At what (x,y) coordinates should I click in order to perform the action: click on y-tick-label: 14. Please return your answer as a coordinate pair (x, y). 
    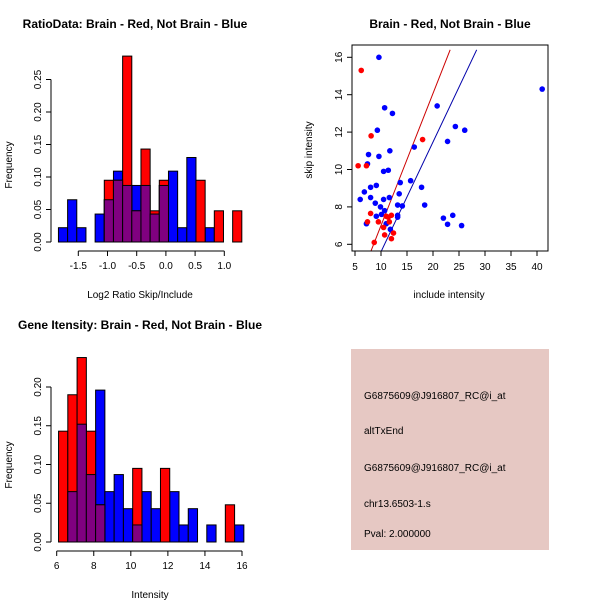
    Looking at the image, I should click on (339, 95).